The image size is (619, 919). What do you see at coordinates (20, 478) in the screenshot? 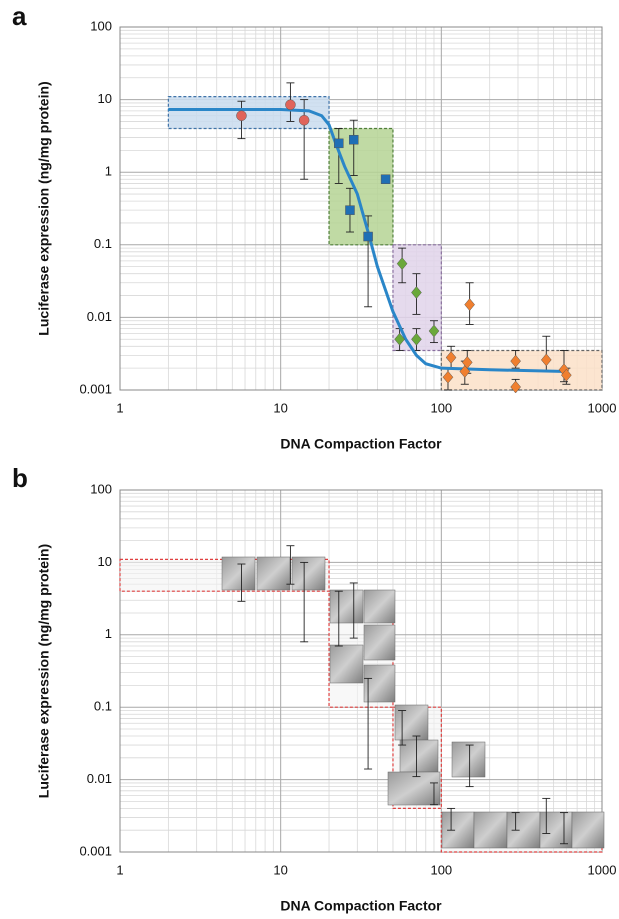
I see `panel-label: b` at bounding box center [20, 478].